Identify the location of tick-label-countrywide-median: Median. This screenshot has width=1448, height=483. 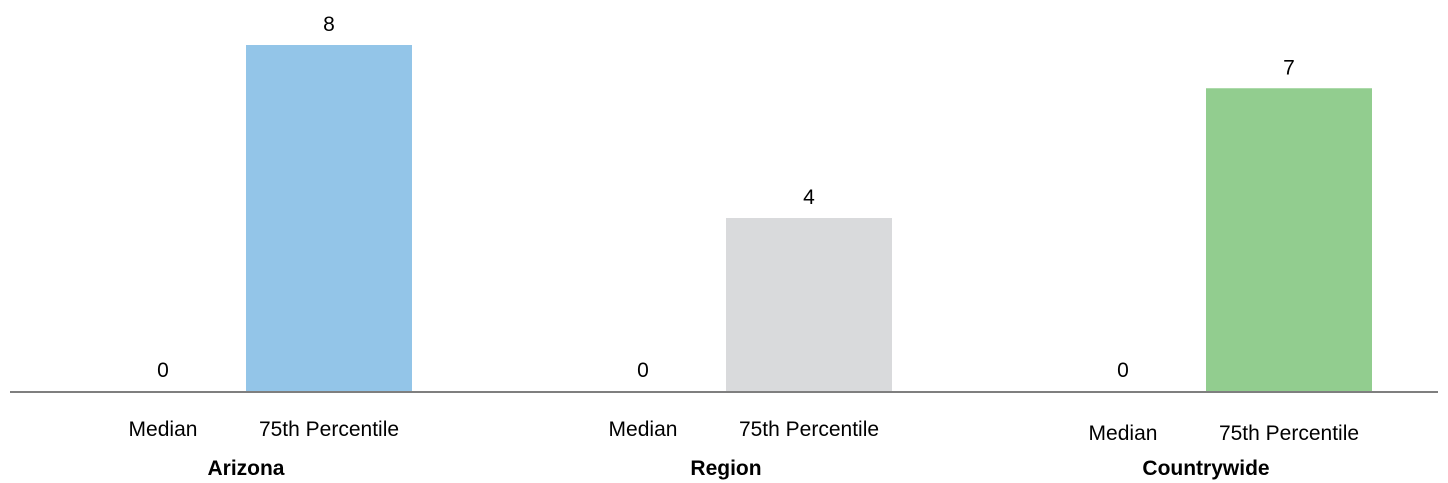
(1123, 433).